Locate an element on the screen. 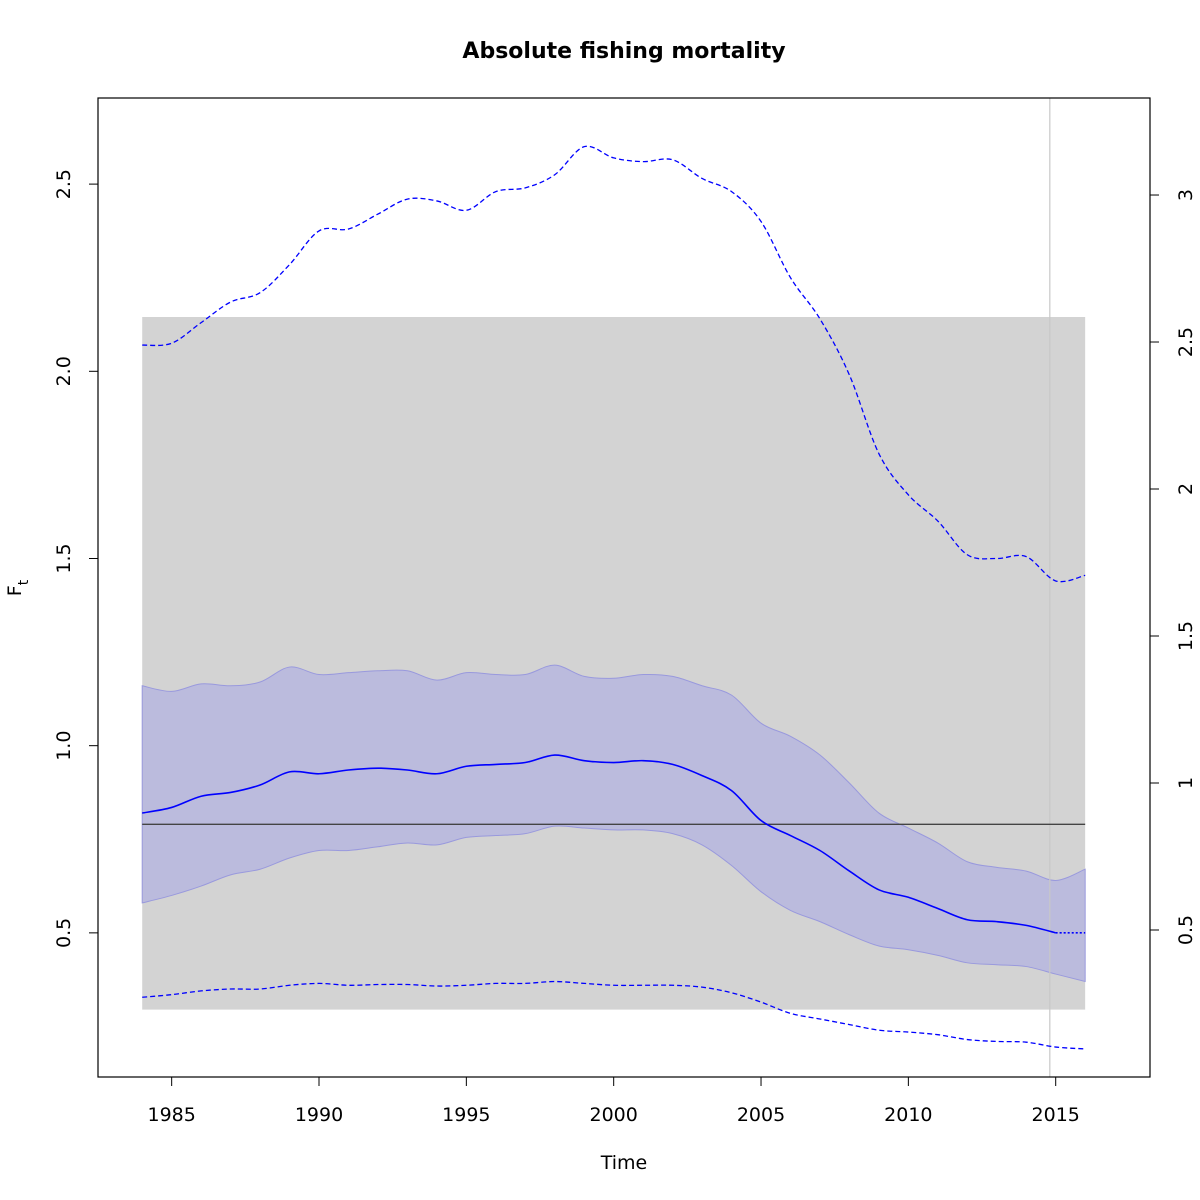  x-tick-label-2005: 2005 is located at coordinates (761, 1115).